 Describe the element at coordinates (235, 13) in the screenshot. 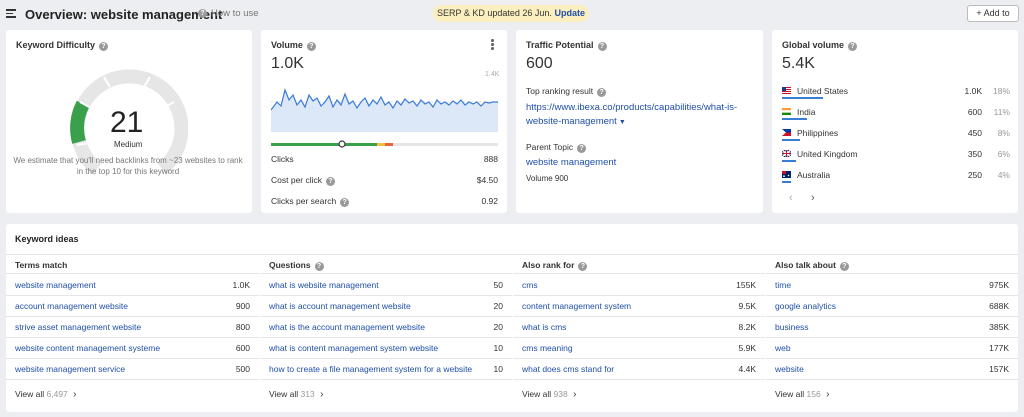

I see `how-to-use-link: How to use` at that location.